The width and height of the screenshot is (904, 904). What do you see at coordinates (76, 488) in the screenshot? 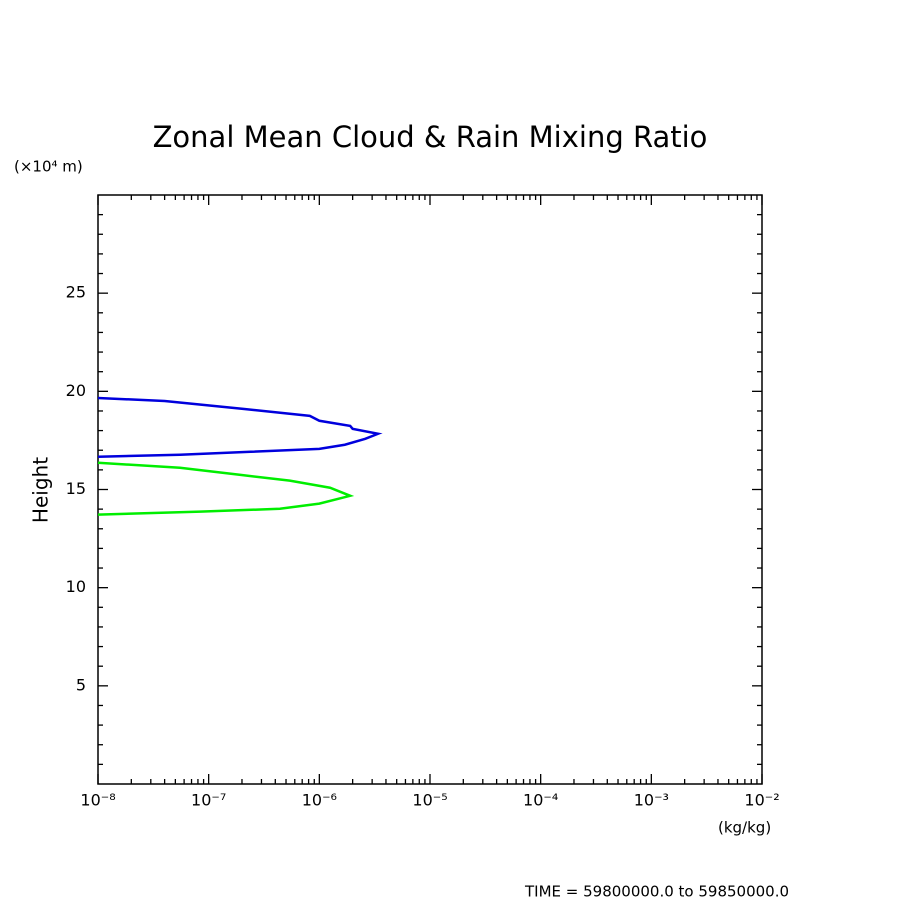
I see `y-tick-label: 15` at bounding box center [76, 488].